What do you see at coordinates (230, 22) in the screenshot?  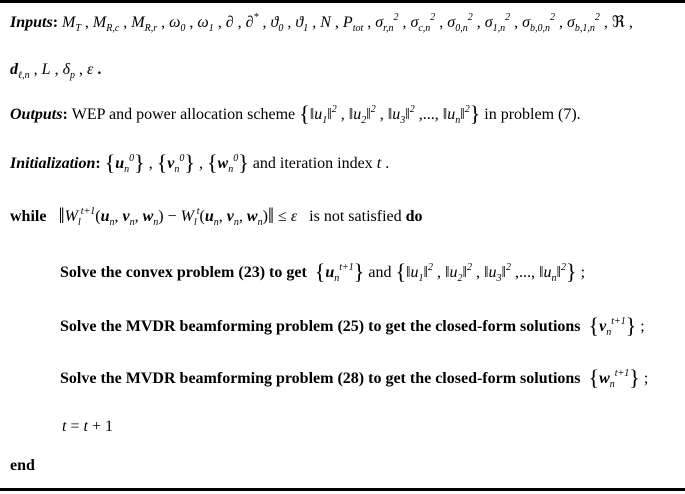 I see `math-symbol: ∂` at bounding box center [230, 22].